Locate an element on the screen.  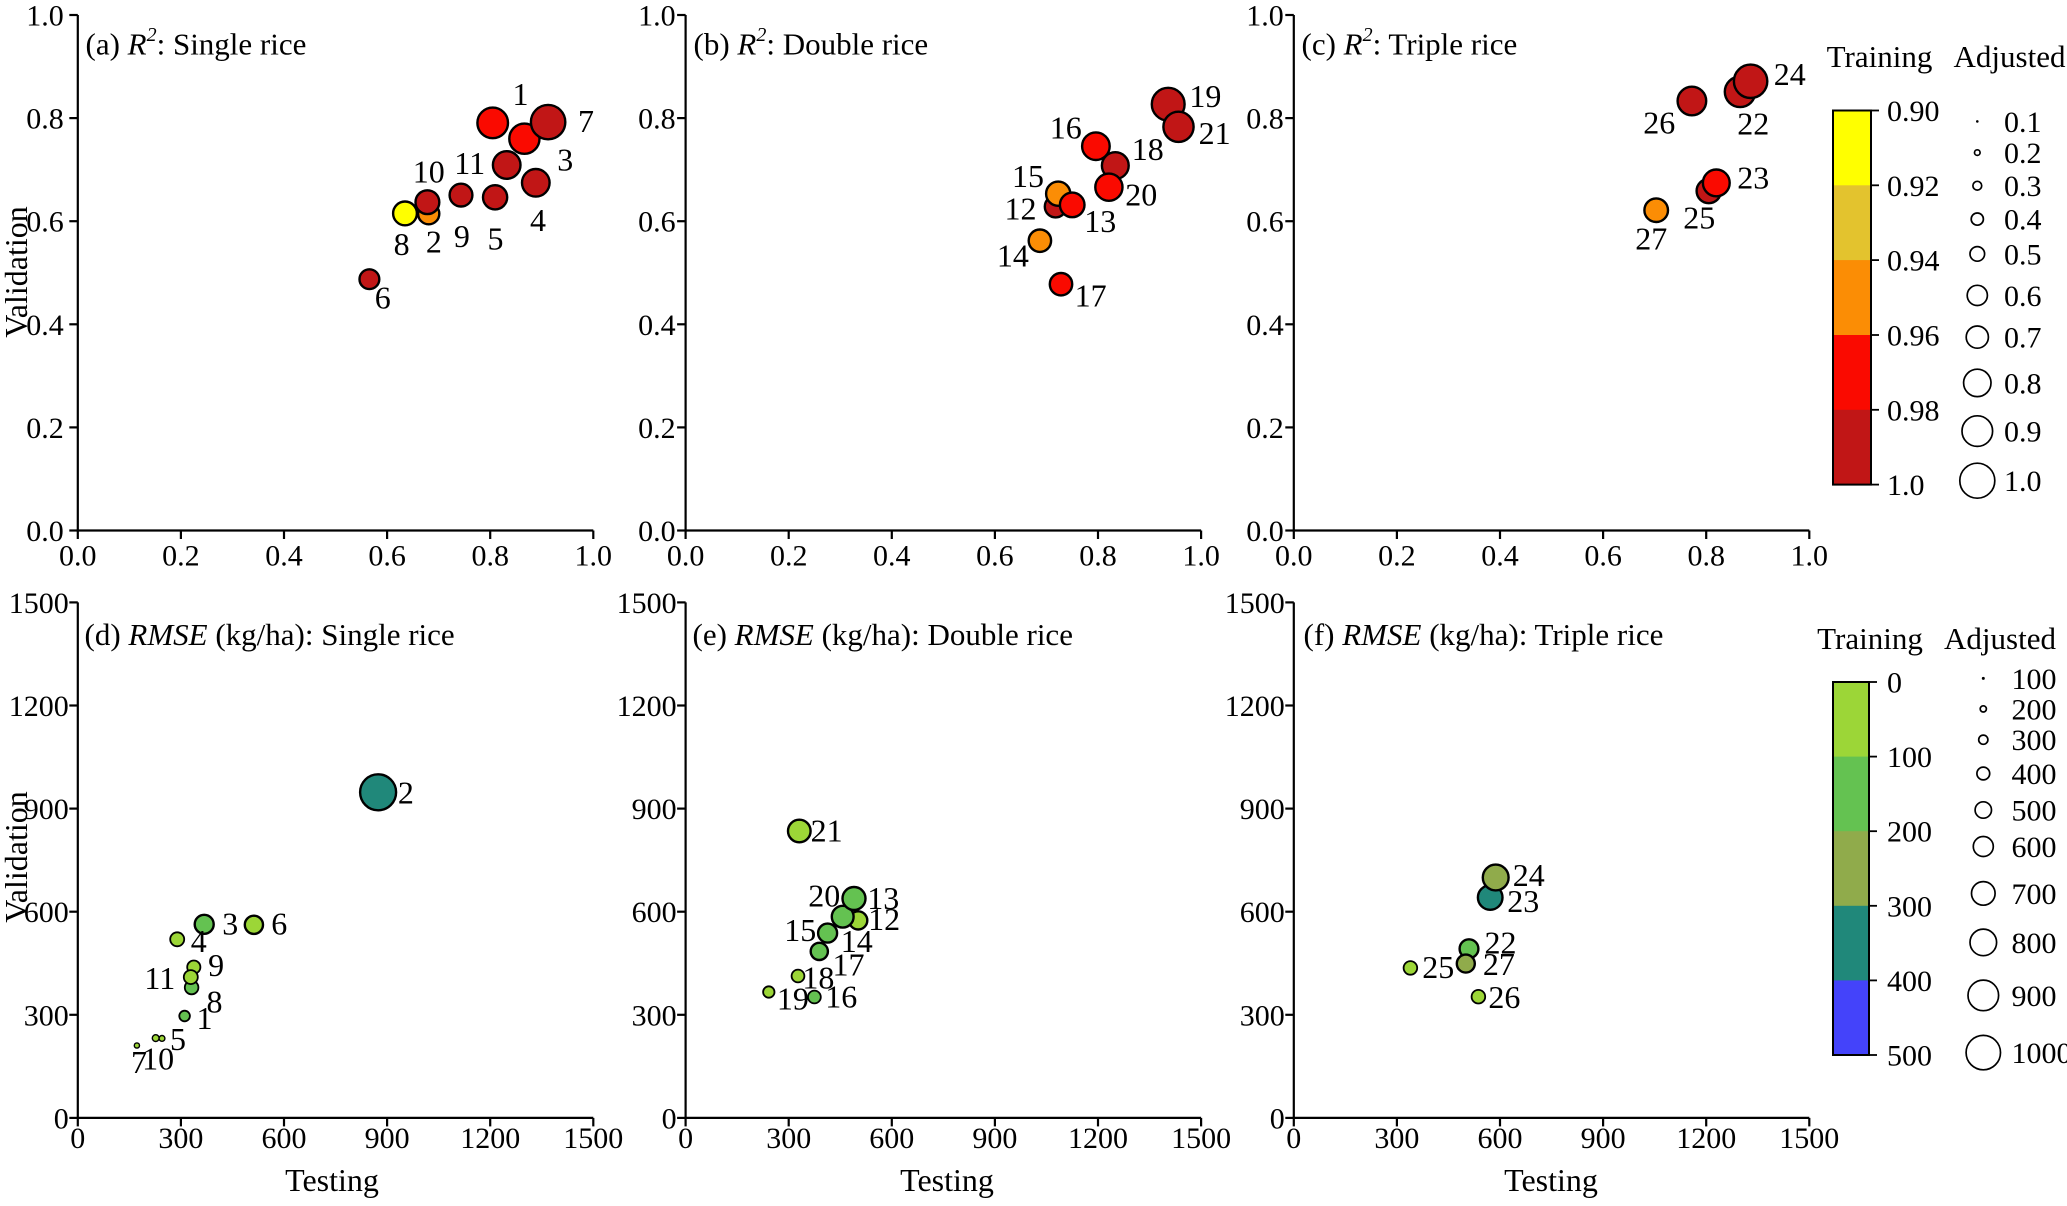
svg-text: 0.92 is located at coordinates (1913, 186).